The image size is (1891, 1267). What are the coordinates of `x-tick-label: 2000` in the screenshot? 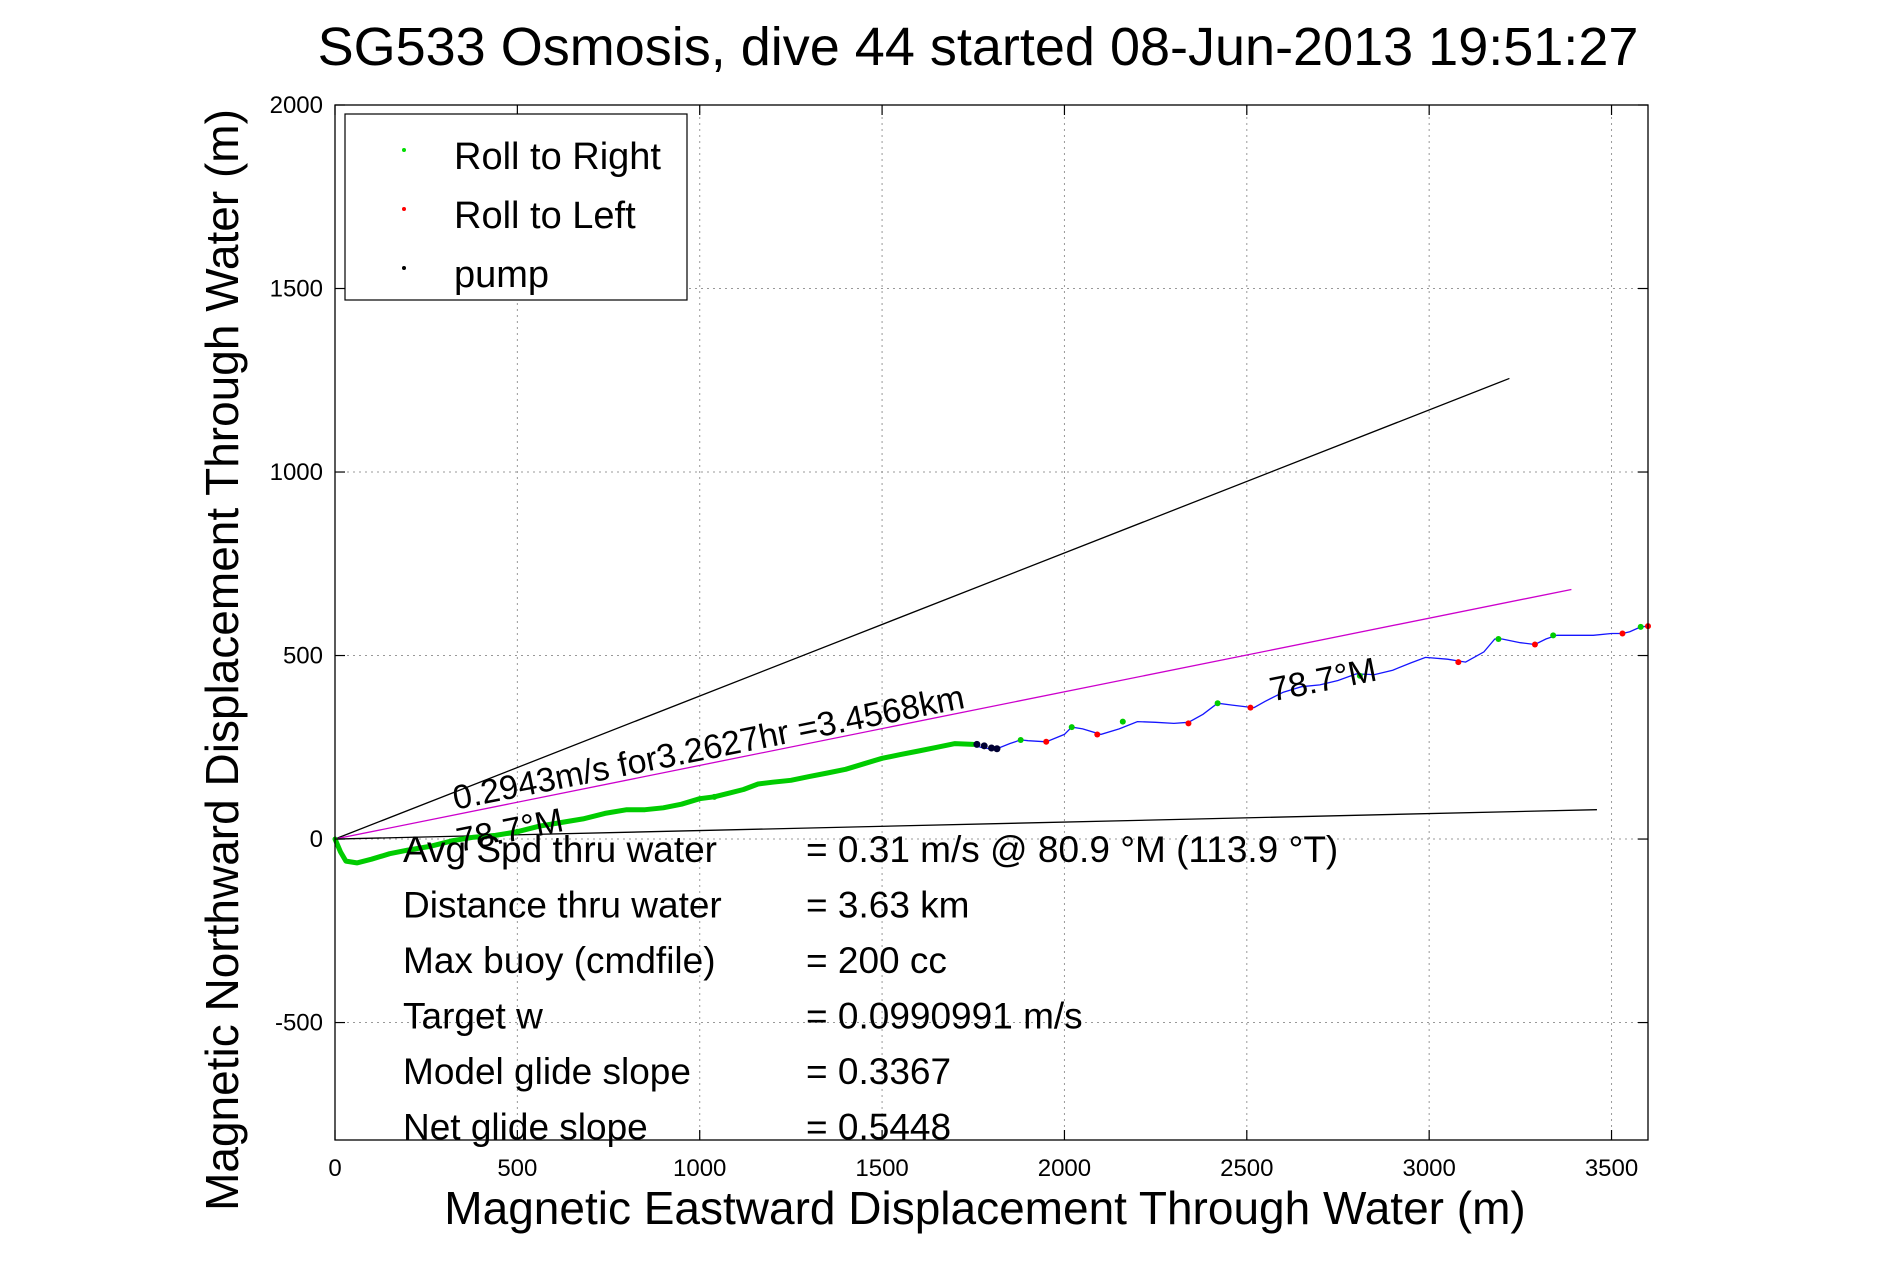 It's located at (1064, 1168).